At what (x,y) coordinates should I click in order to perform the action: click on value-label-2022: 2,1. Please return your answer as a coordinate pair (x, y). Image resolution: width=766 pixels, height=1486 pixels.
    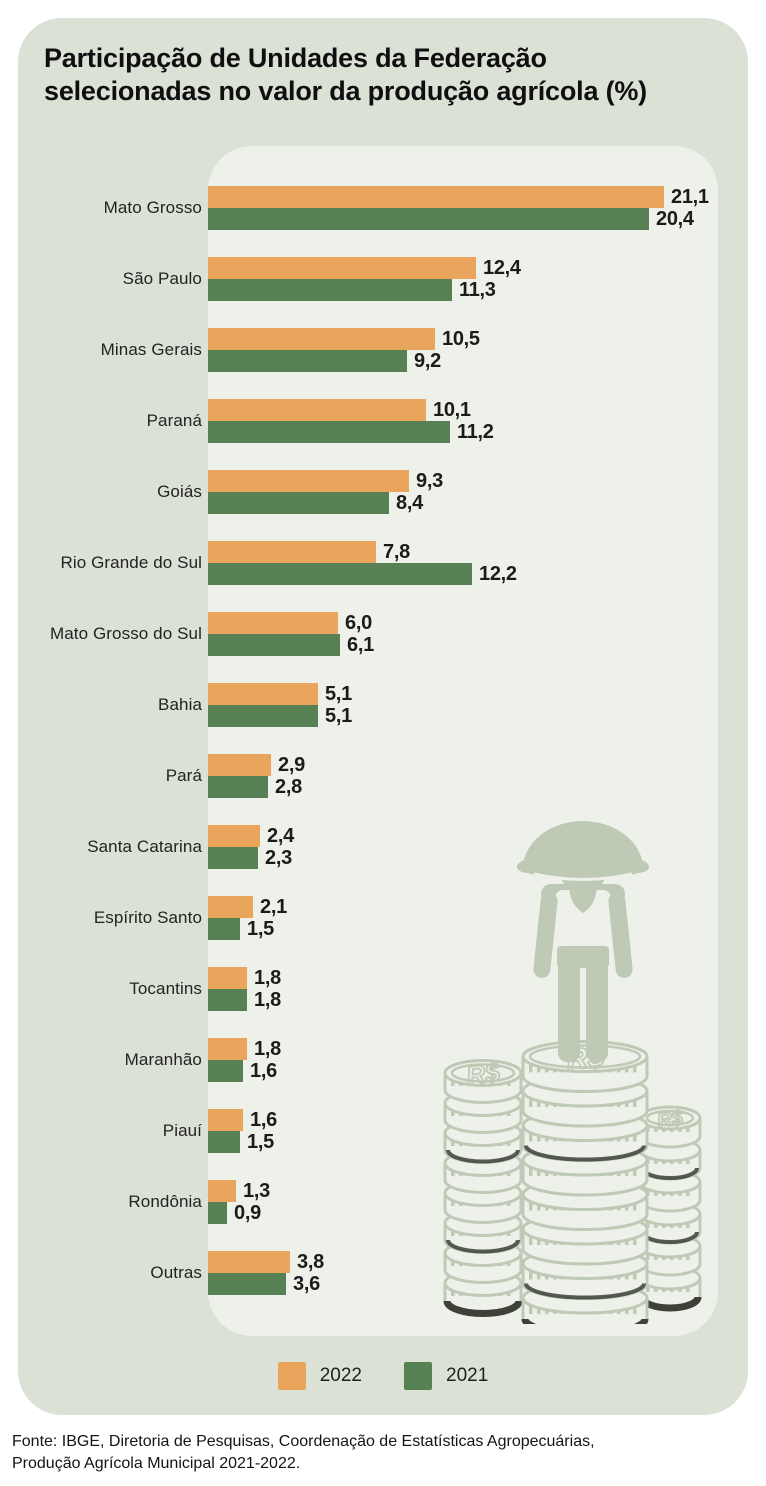
    Looking at the image, I should click on (273, 907).